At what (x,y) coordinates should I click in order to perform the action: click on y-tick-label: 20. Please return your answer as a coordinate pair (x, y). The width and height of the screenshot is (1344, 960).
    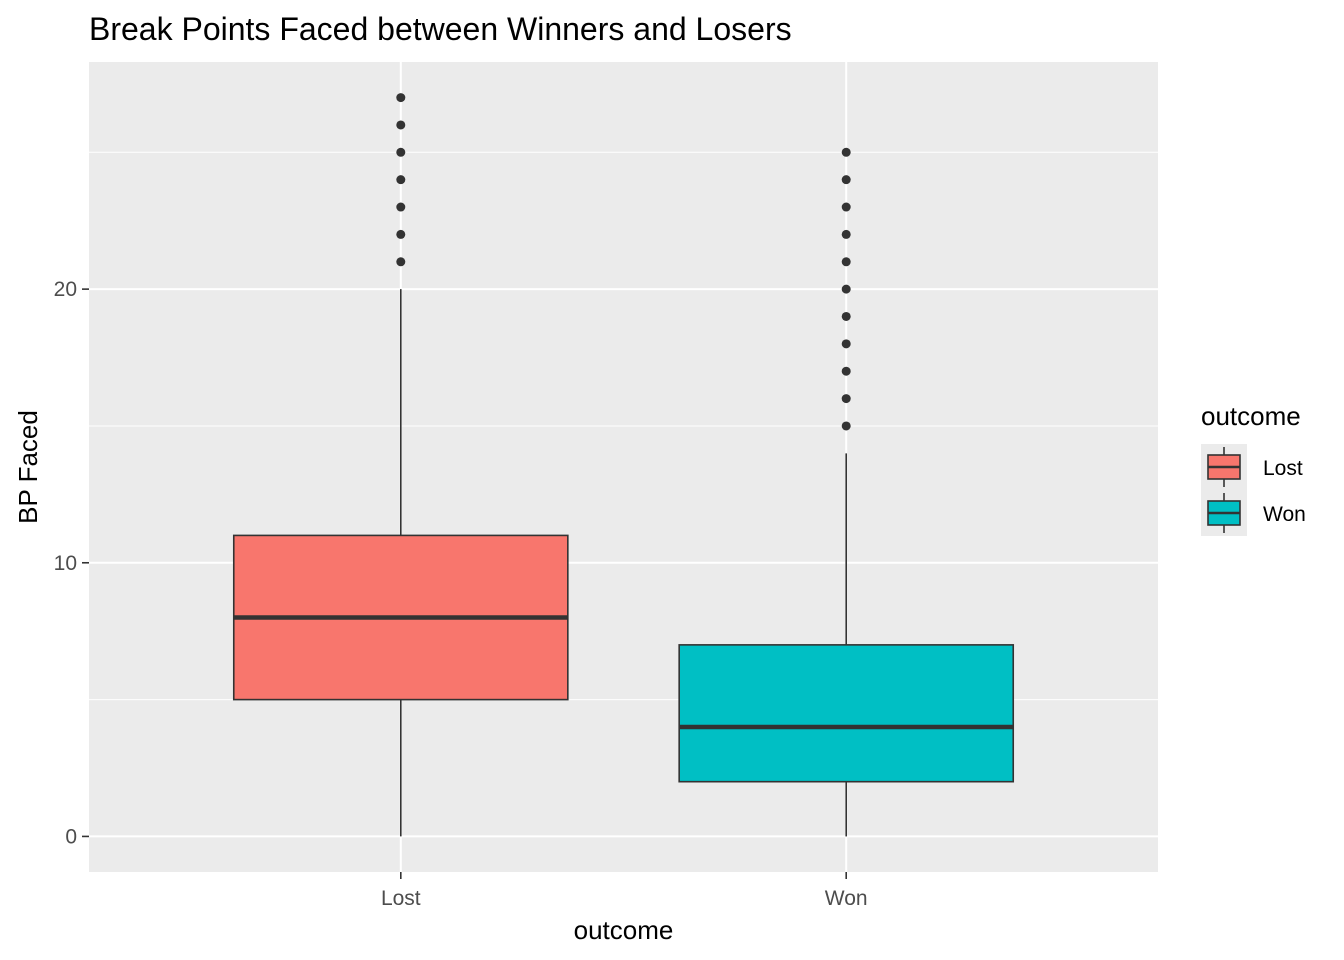
    Looking at the image, I should click on (65, 289).